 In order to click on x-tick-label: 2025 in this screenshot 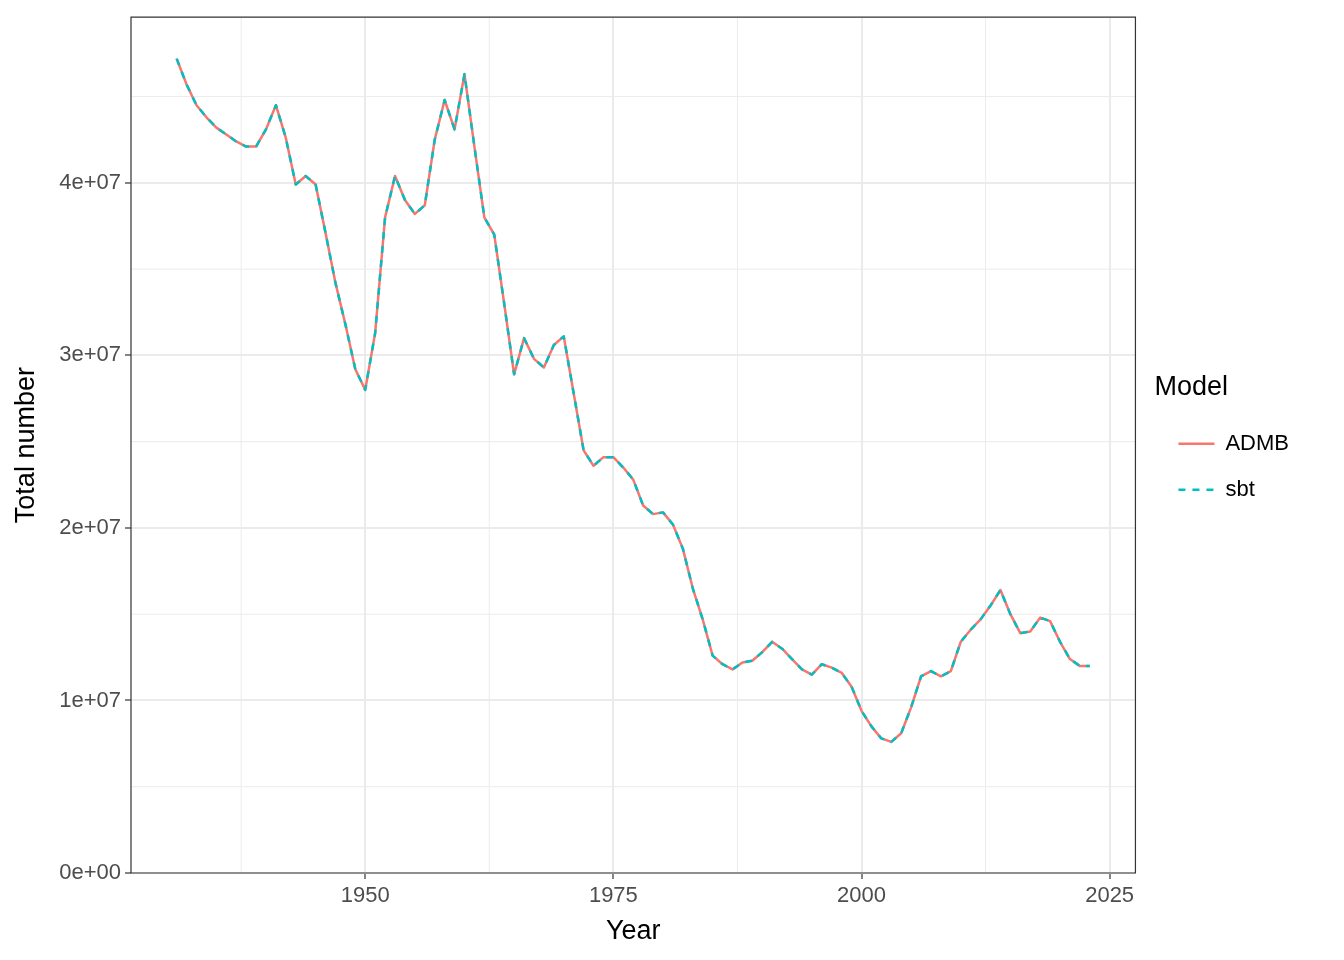, I will do `click(1110, 895)`.